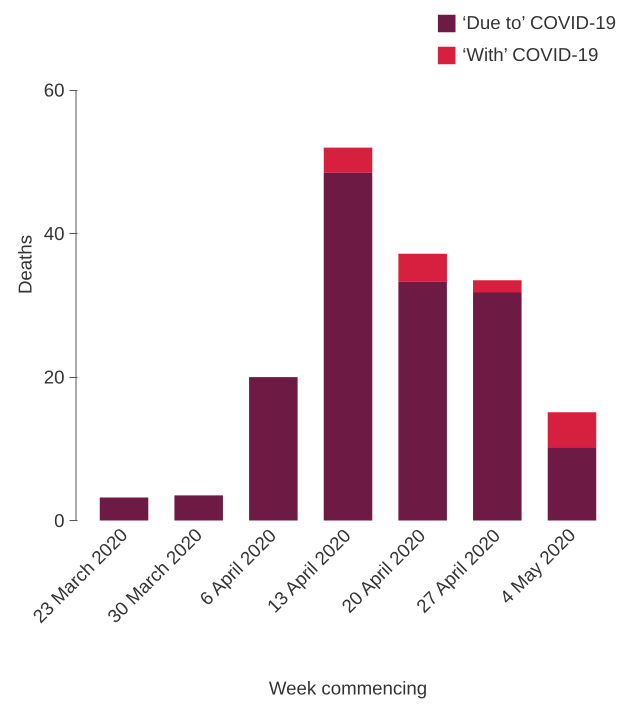  I want to click on y-tick-label: 20, so click(54, 377).